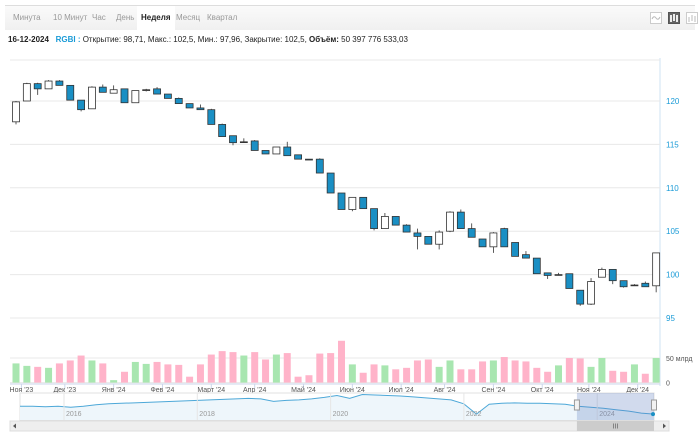  Describe the element at coordinates (673, 101) in the screenshot. I see `y-tick-label: 120` at that location.